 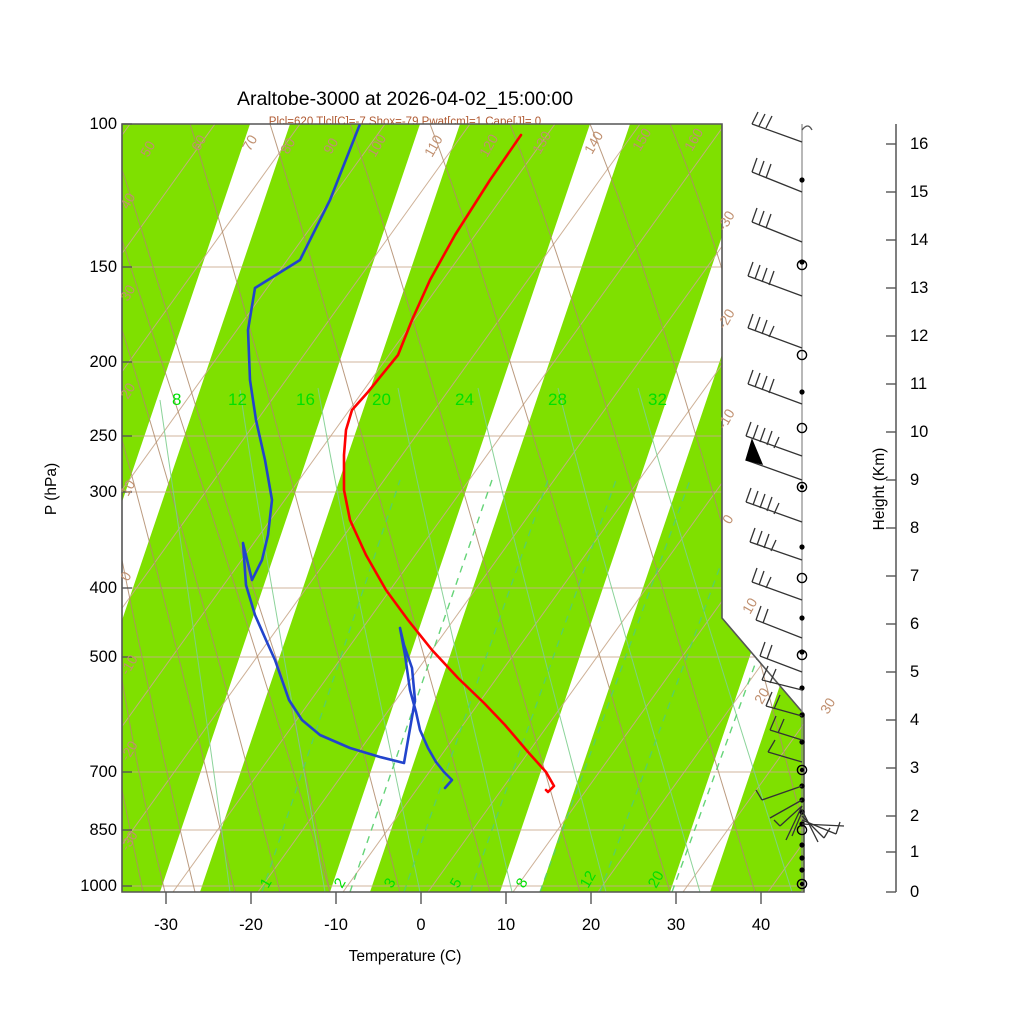 What do you see at coordinates (288, 146) in the screenshot?
I see `svg-text: 80` at bounding box center [288, 146].